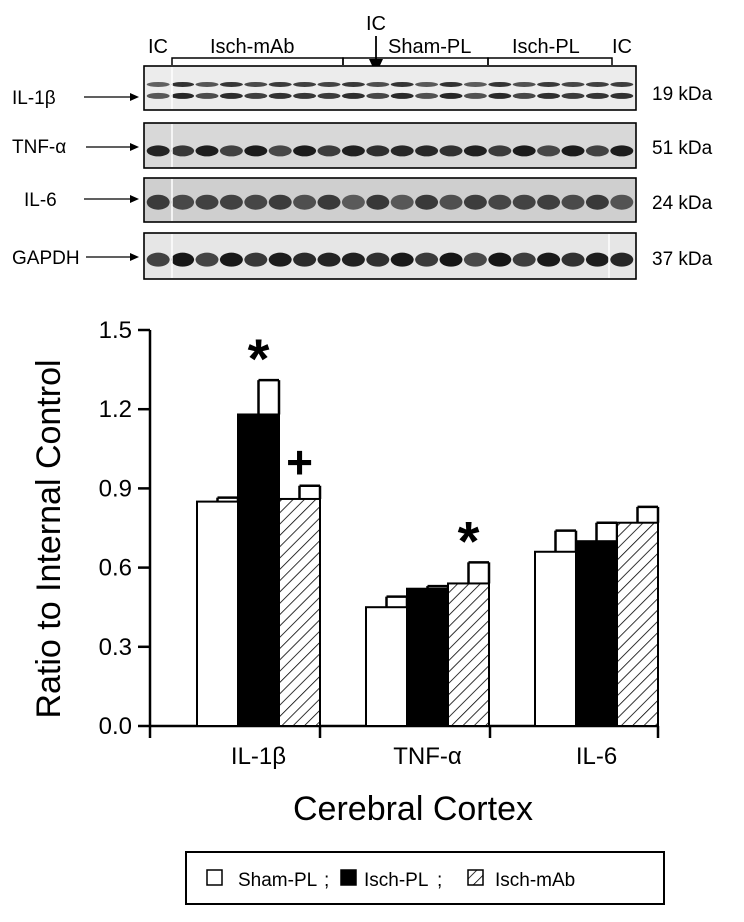 This screenshot has height=922, width=744. I want to click on legend-label-isch-mab: Isch-mAb, so click(535, 880).